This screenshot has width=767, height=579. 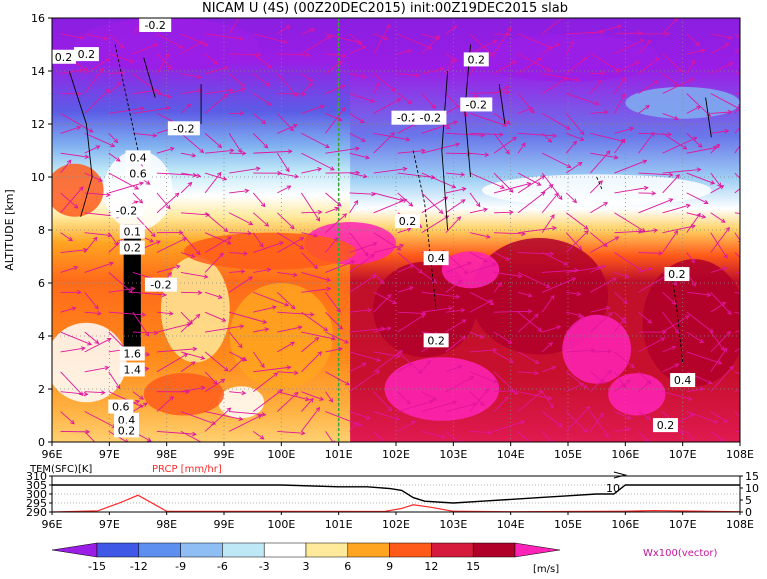 I want to click on y-tick-label: 6, so click(x=41, y=283).